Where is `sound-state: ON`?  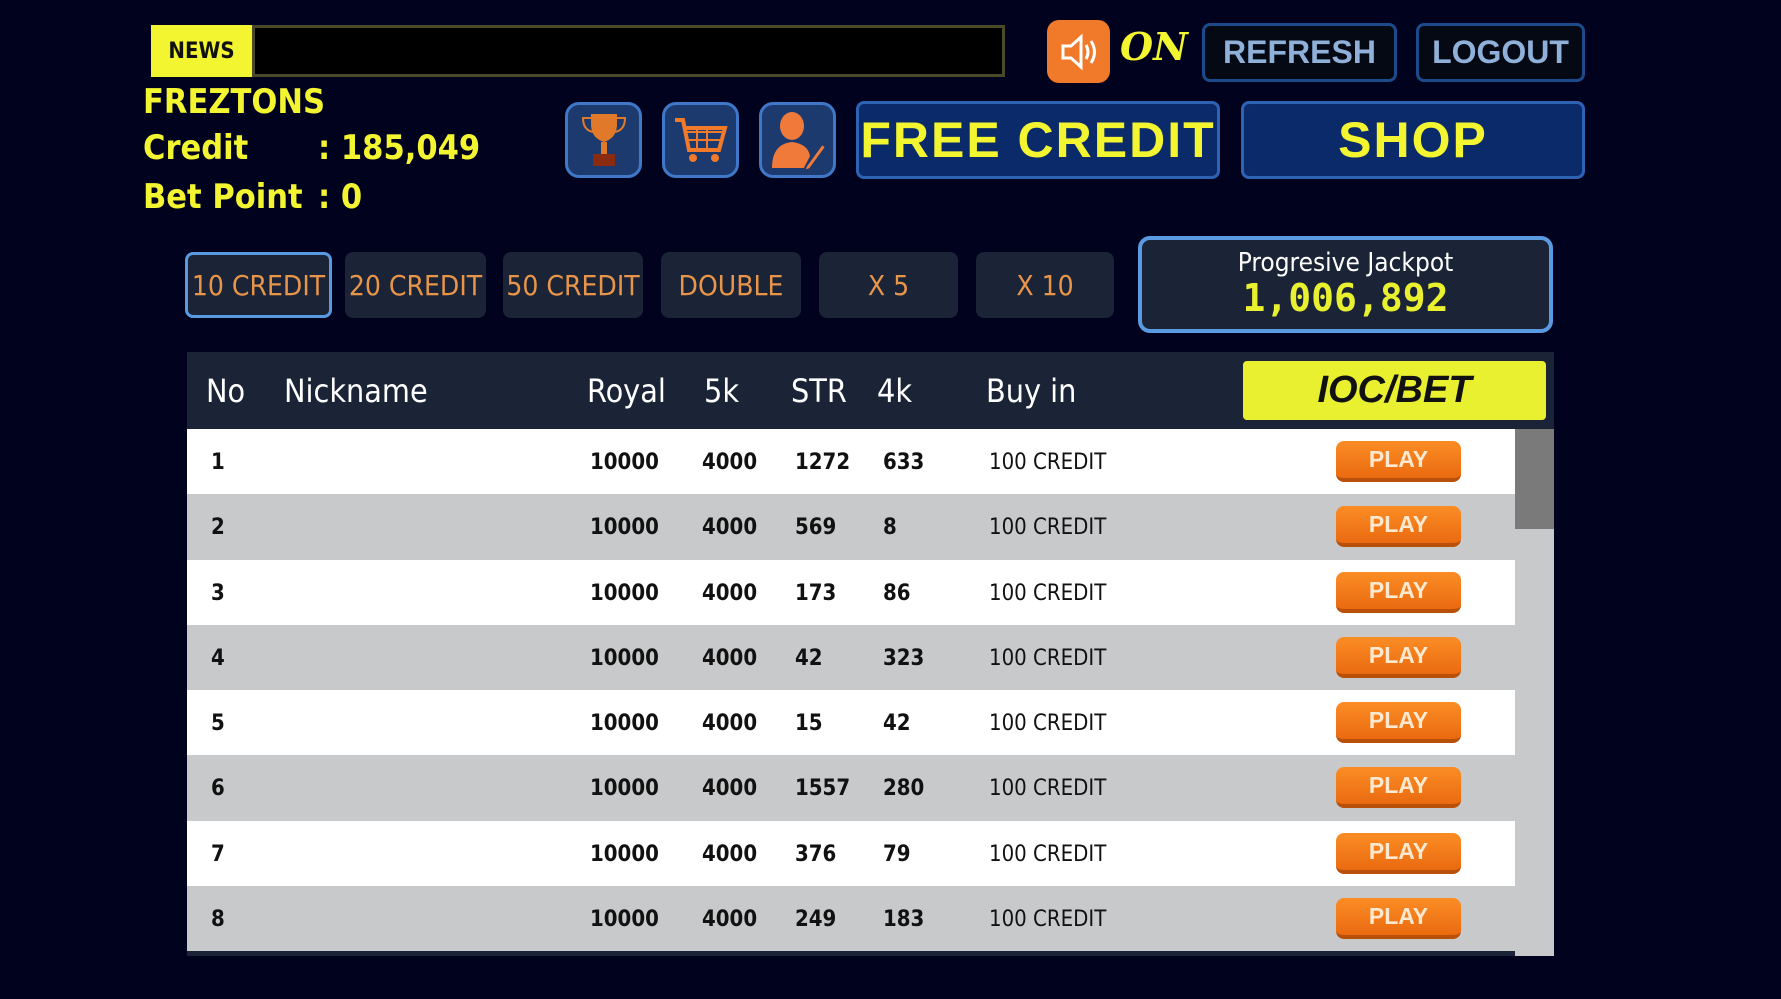 sound-state: ON is located at coordinates (1154, 46).